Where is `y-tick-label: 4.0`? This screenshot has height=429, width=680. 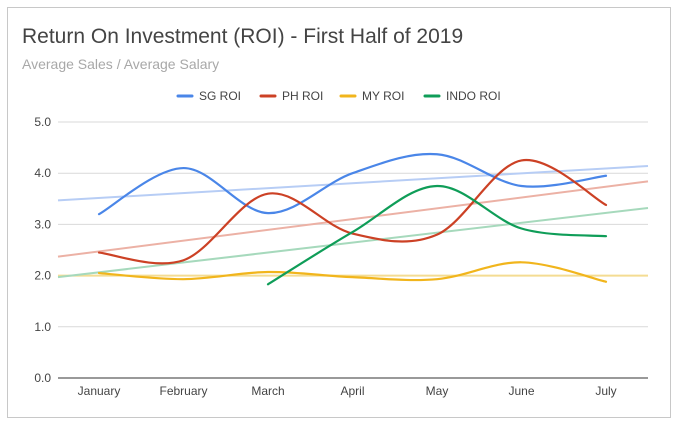 y-tick-label: 4.0 is located at coordinates (42, 173).